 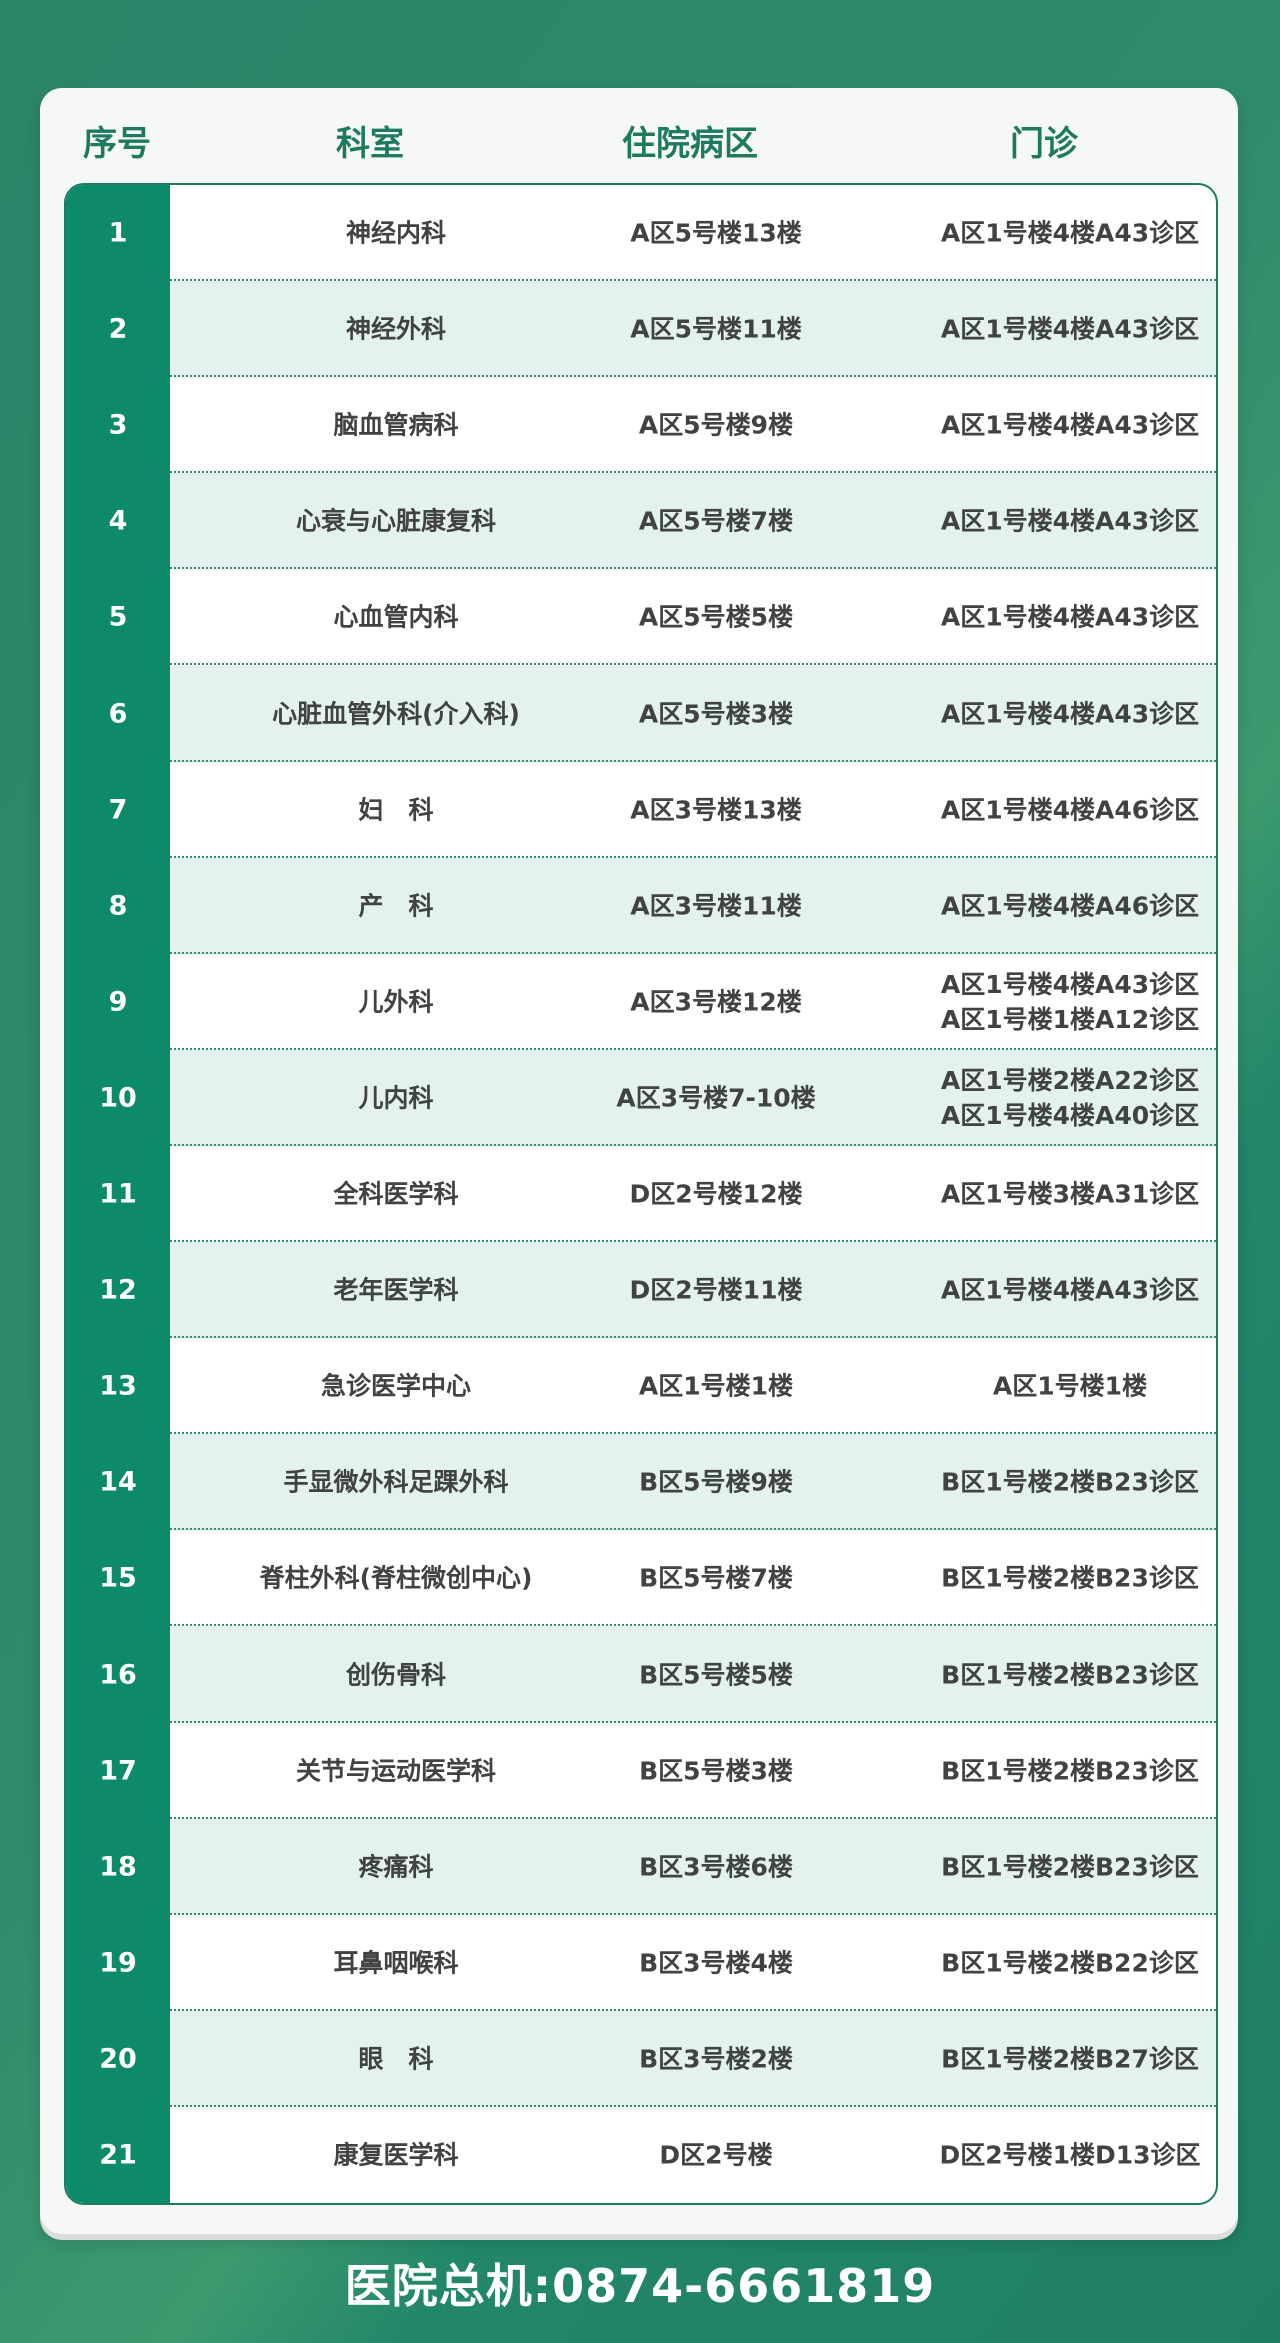 I want to click on table-row: 12 老年医学科 D区2号楼11楼 A区1号楼4楼A43诊区, so click(x=641, y=1290).